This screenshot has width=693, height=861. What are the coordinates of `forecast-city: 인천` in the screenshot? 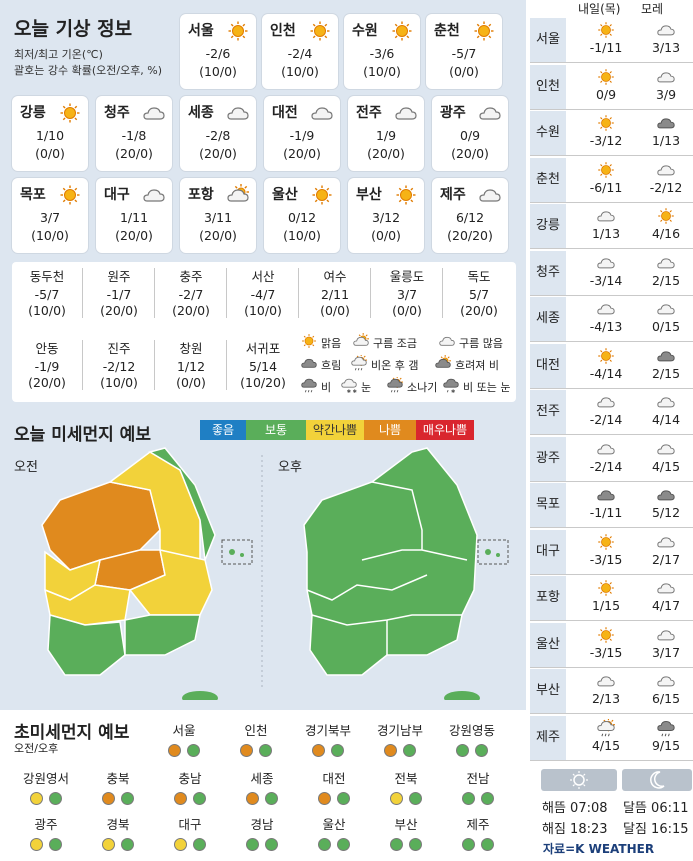 It's located at (548, 86).